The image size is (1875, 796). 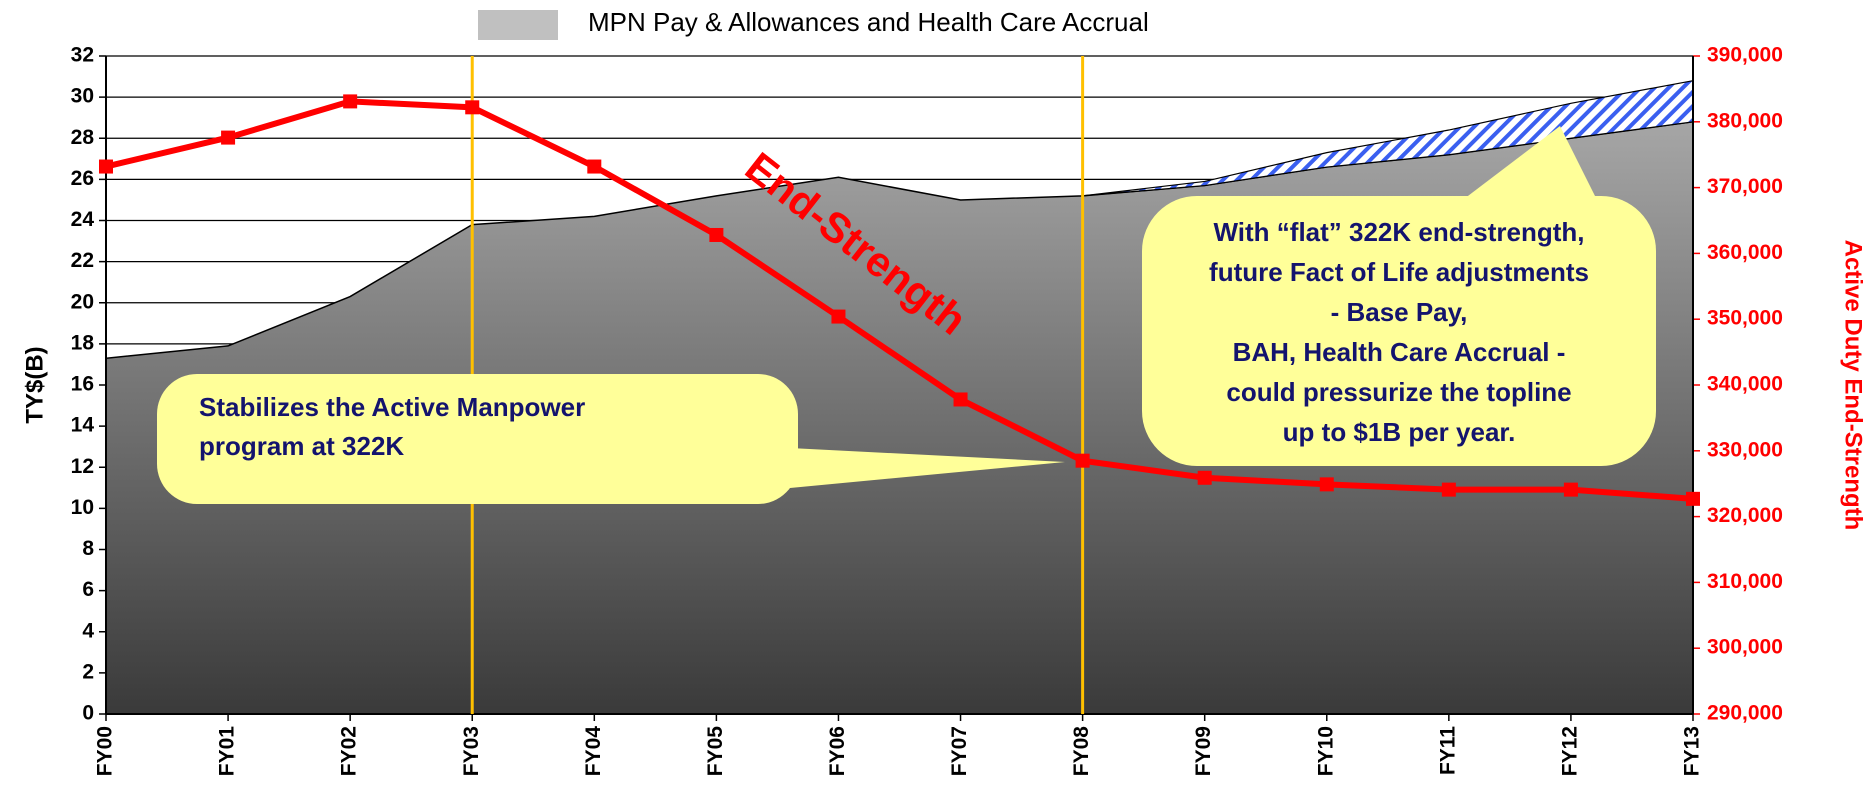 What do you see at coordinates (593, 751) in the screenshot?
I see `x-tick-label: FY04` at bounding box center [593, 751].